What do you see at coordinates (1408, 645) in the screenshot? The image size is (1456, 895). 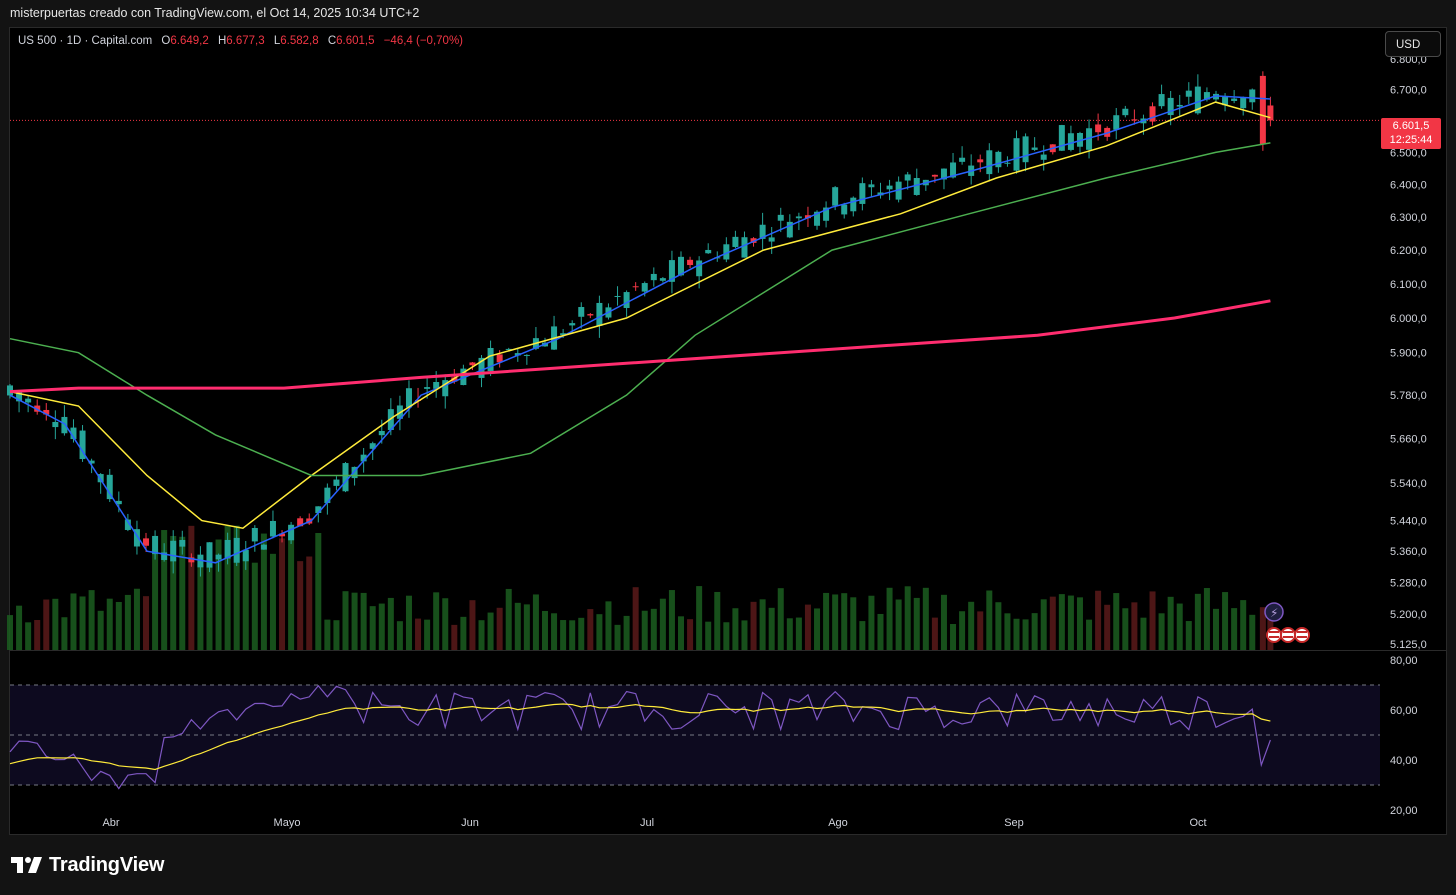 I see `price-axis-tick: 5.125,0` at bounding box center [1408, 645].